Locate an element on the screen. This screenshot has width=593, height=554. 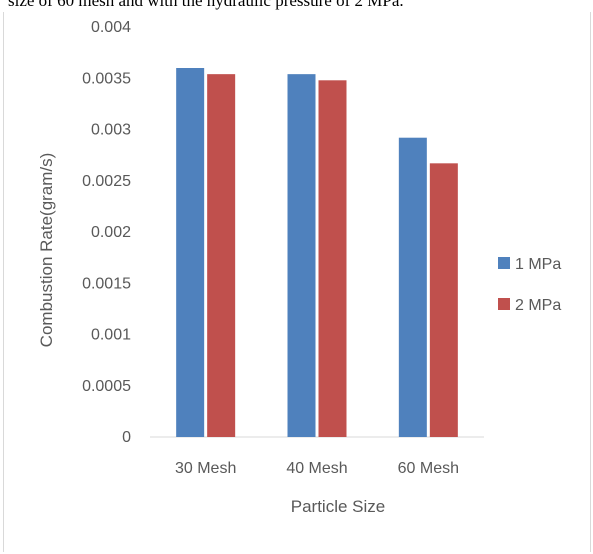
bar-1-mpa-30-mesh is located at coordinates (190, 252).